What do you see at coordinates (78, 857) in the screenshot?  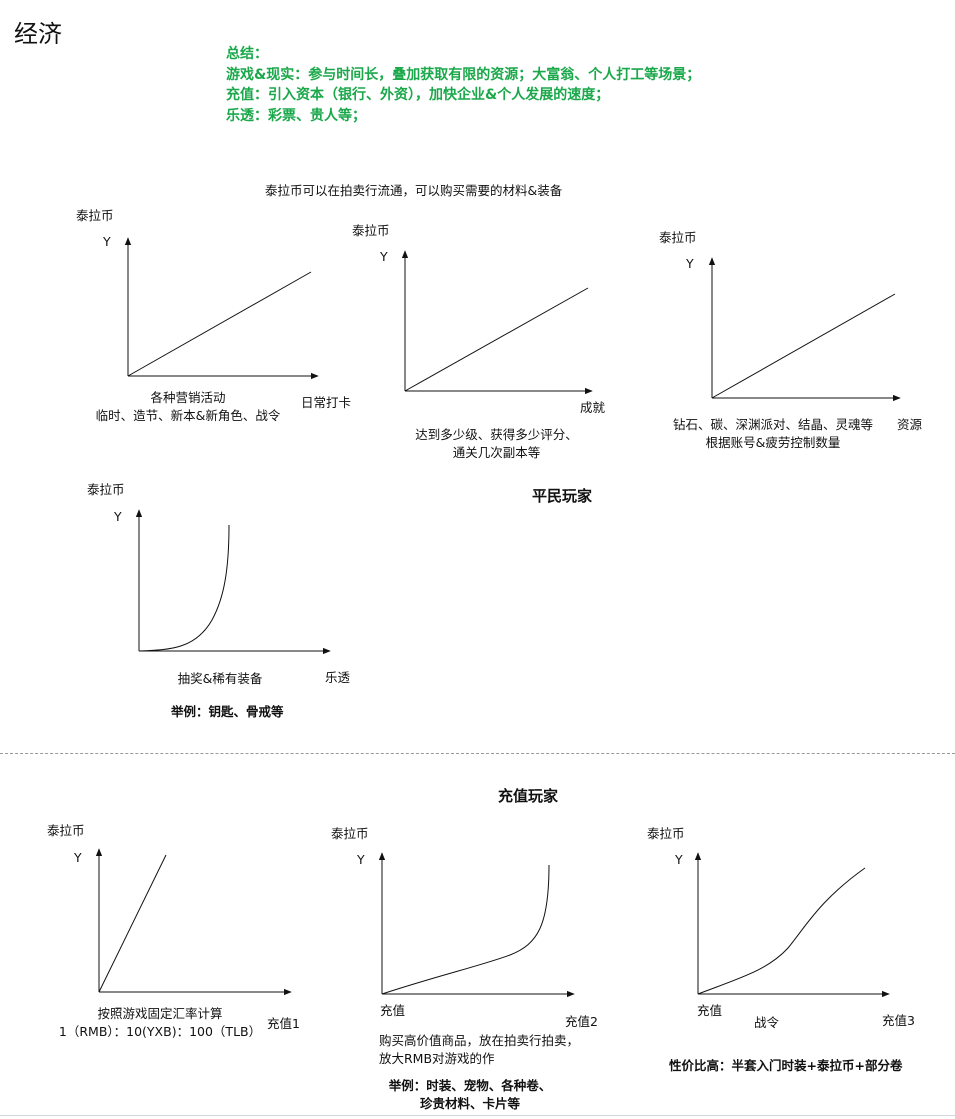 I see `chart-recharge1-y-letter: Y` at bounding box center [78, 857].